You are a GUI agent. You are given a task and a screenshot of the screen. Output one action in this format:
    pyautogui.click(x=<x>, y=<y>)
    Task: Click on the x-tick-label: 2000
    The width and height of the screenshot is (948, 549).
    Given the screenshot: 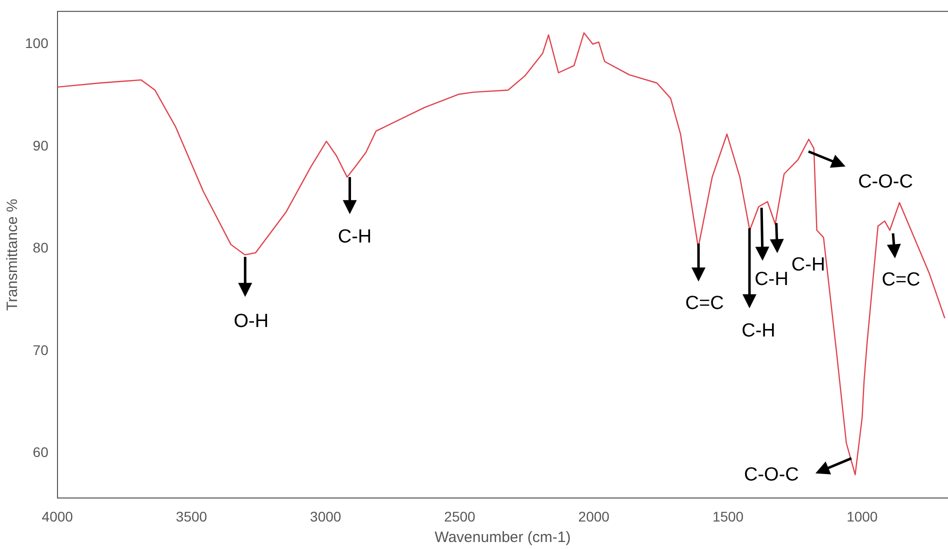 What is the action you would take?
    pyautogui.click(x=594, y=516)
    